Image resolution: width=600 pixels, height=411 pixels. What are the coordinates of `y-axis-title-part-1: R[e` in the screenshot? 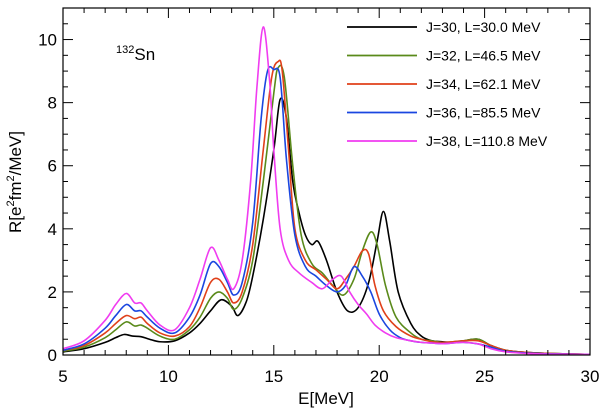 It's located at (15, 220).